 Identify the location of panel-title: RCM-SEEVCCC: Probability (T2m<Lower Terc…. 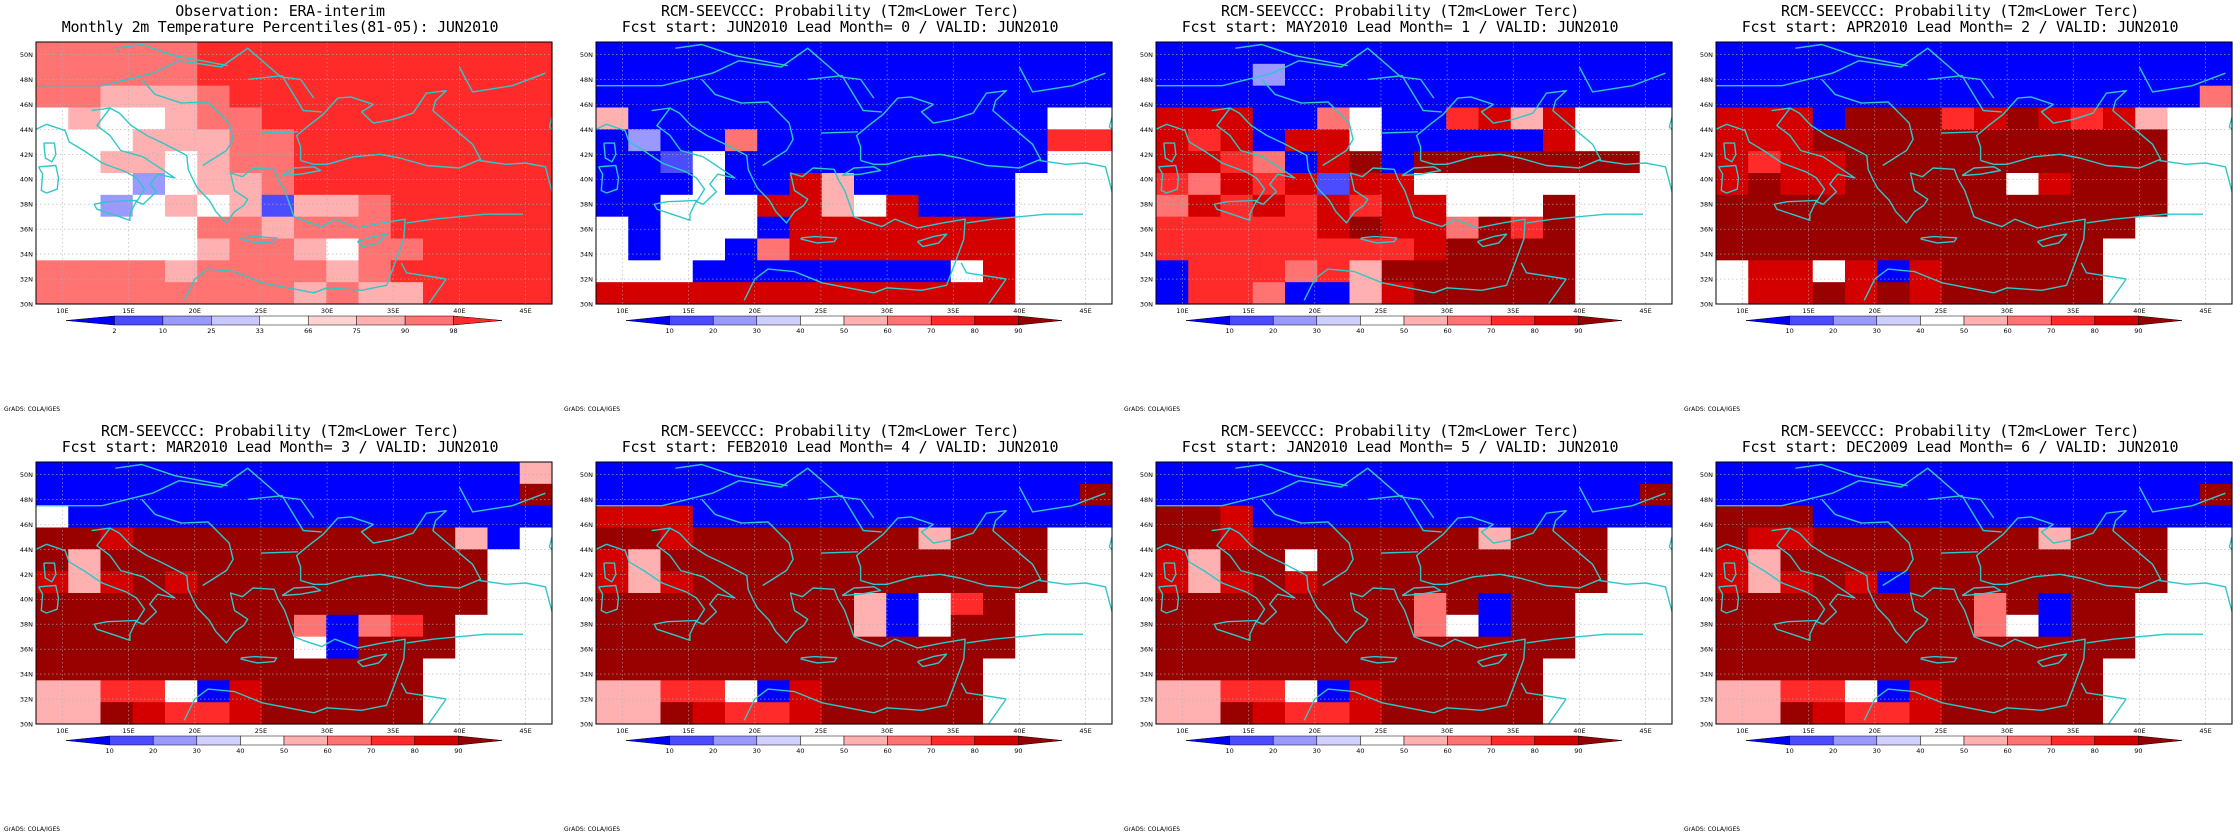
(1960, 11).